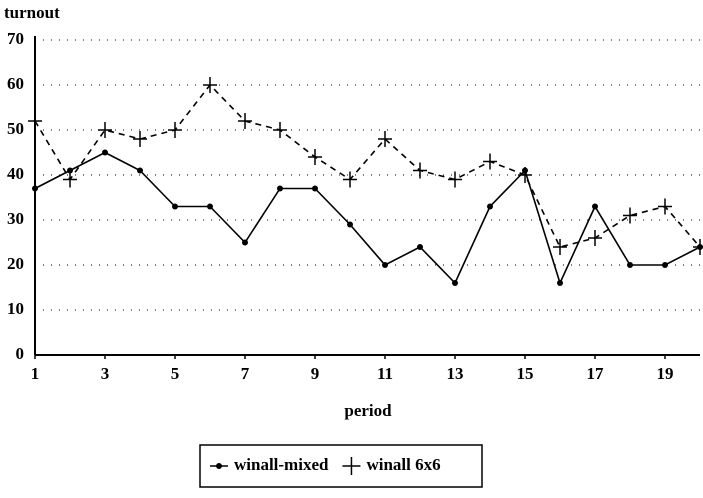 This screenshot has height=498, width=703. I want to click on x-tick-label: 7, so click(245, 373).